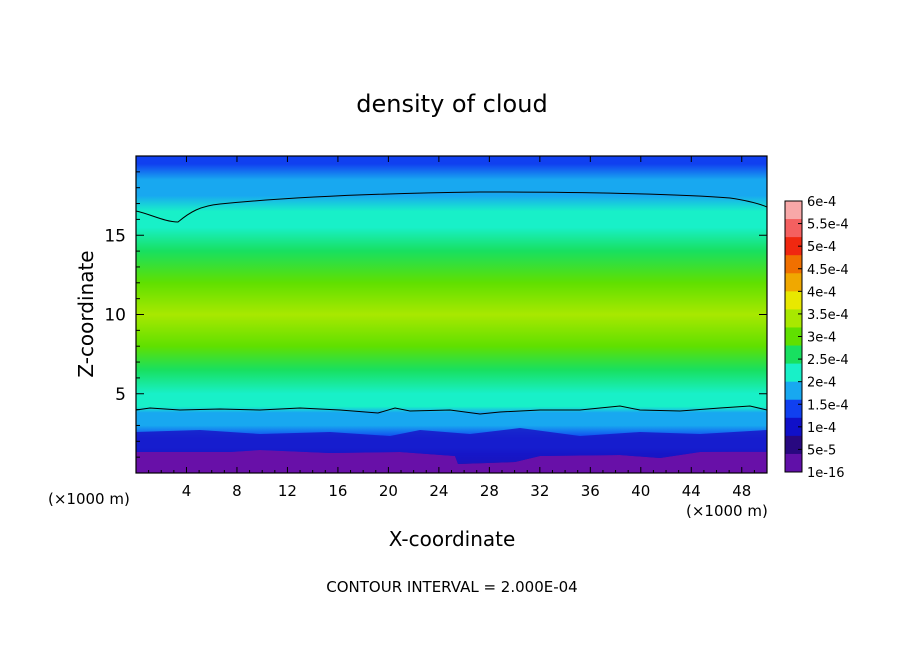 The image size is (904, 654). Describe the element at coordinates (115, 316) in the screenshot. I see `y-tick-label: 10` at that location.